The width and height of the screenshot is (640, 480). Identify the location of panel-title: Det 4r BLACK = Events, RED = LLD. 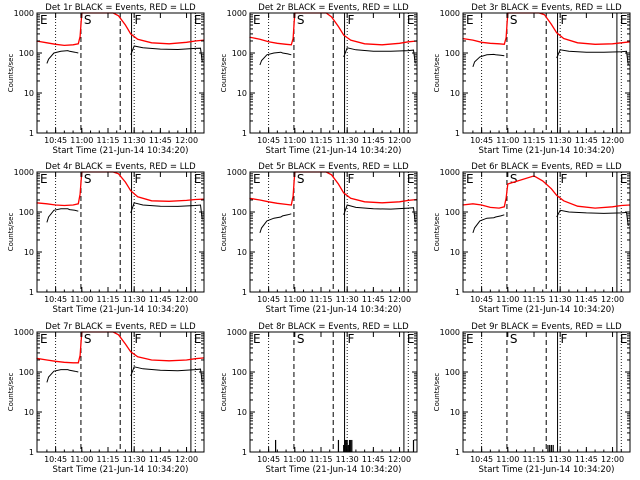
(120, 167).